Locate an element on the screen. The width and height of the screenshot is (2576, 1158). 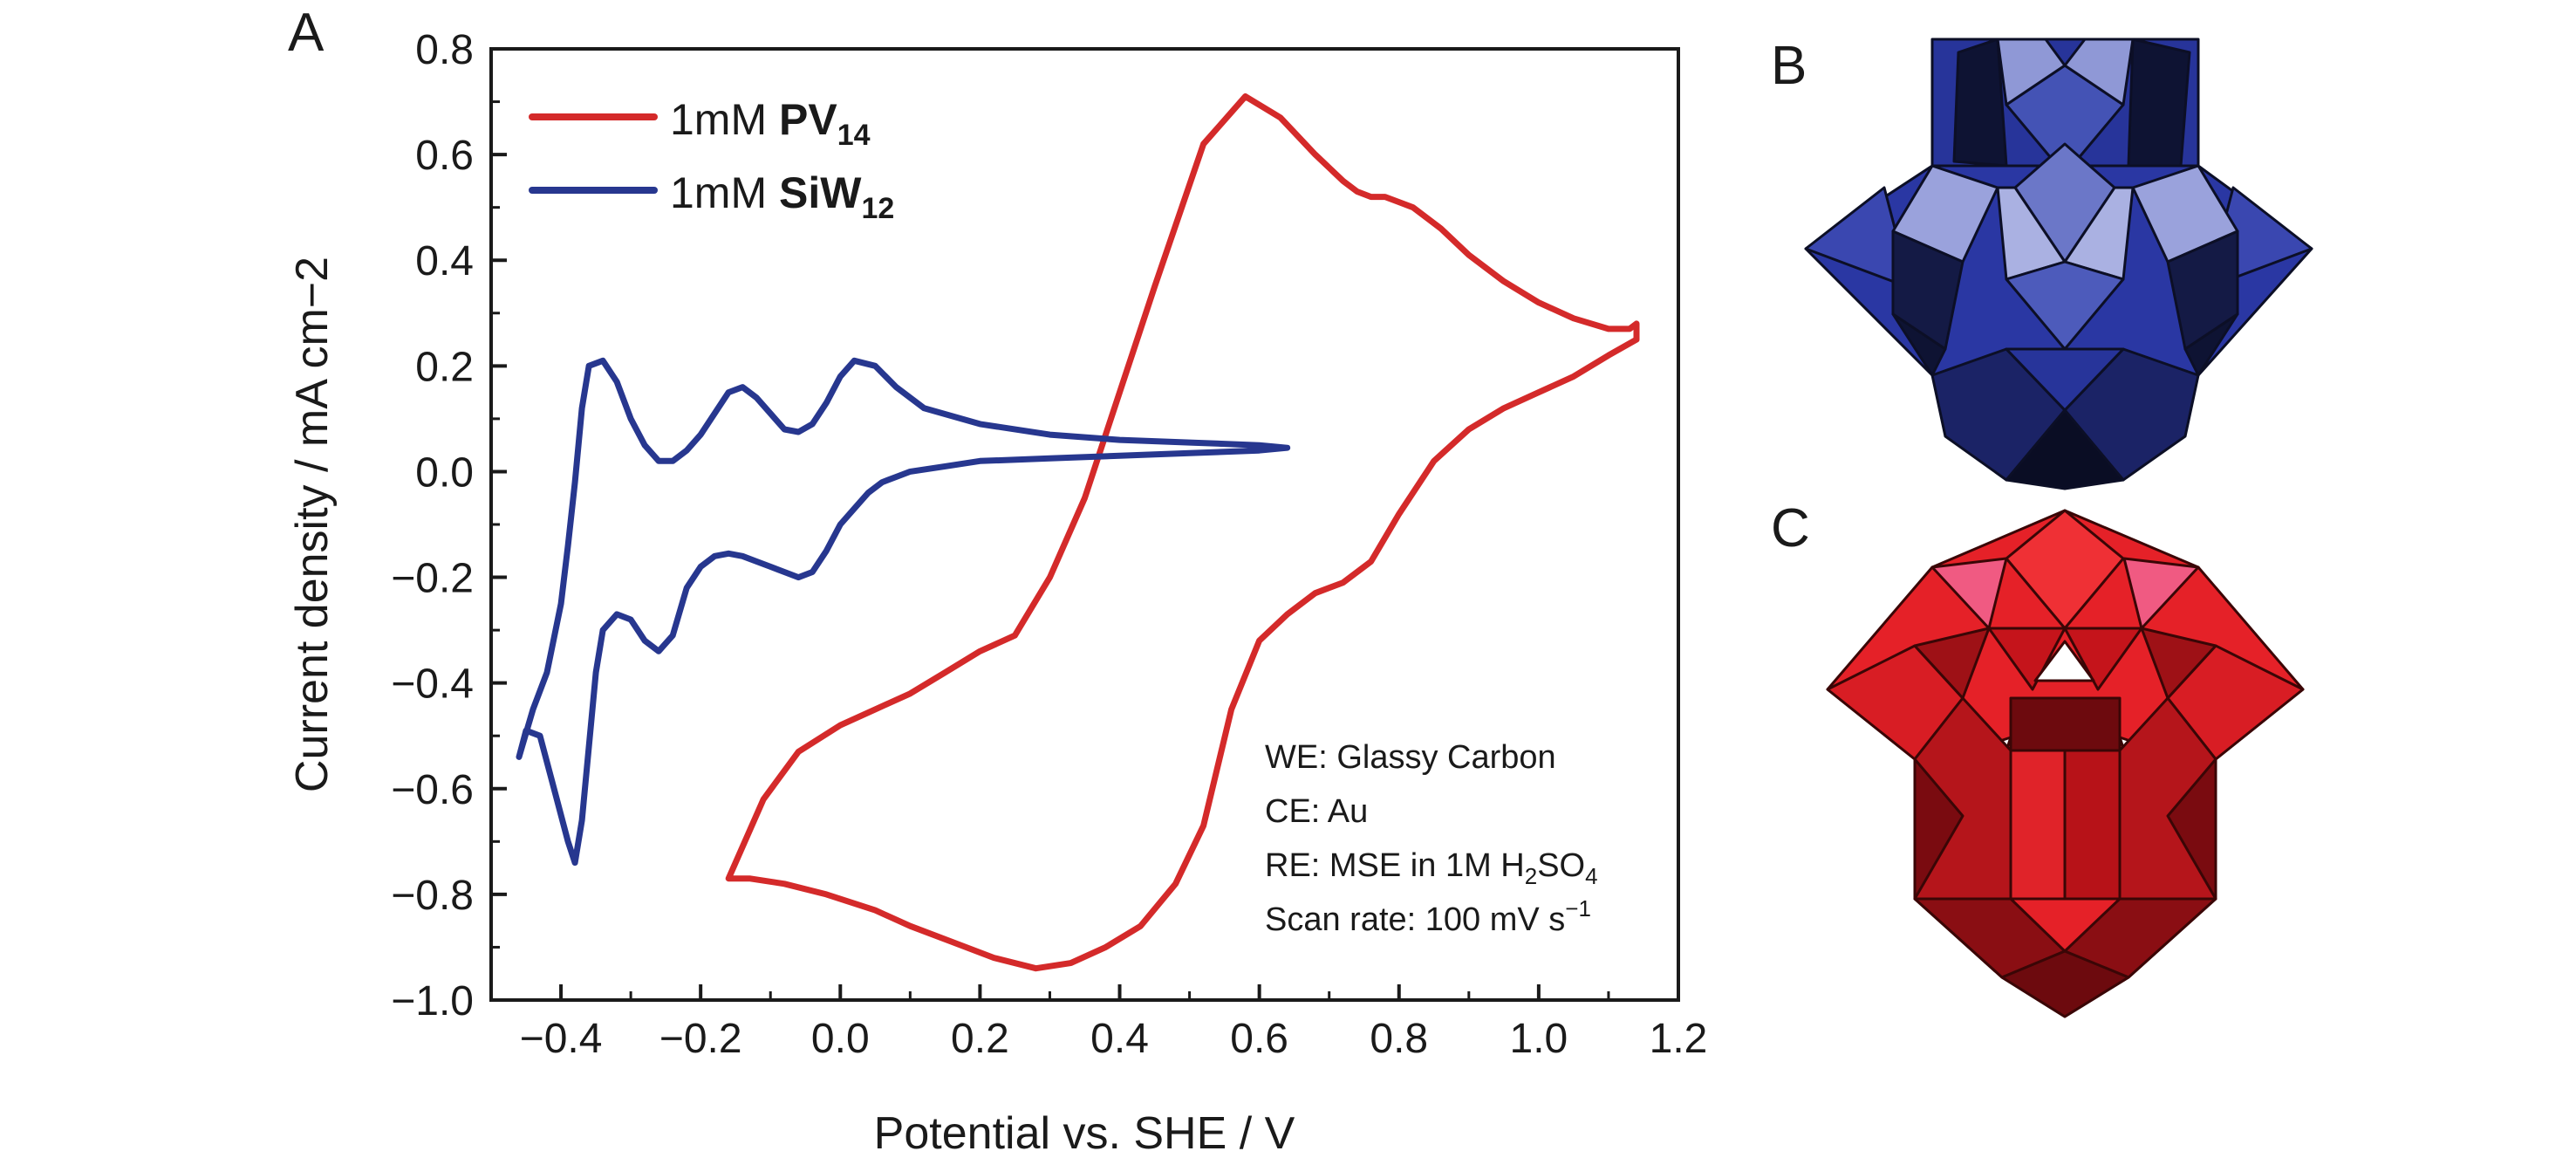
legend-label-pv14: 1mM PV14 is located at coordinates (770, 123).